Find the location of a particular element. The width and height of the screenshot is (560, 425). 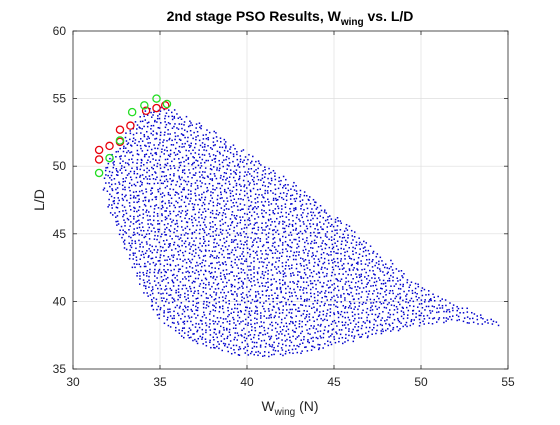

x-tick-label: 35 is located at coordinates (160, 382).